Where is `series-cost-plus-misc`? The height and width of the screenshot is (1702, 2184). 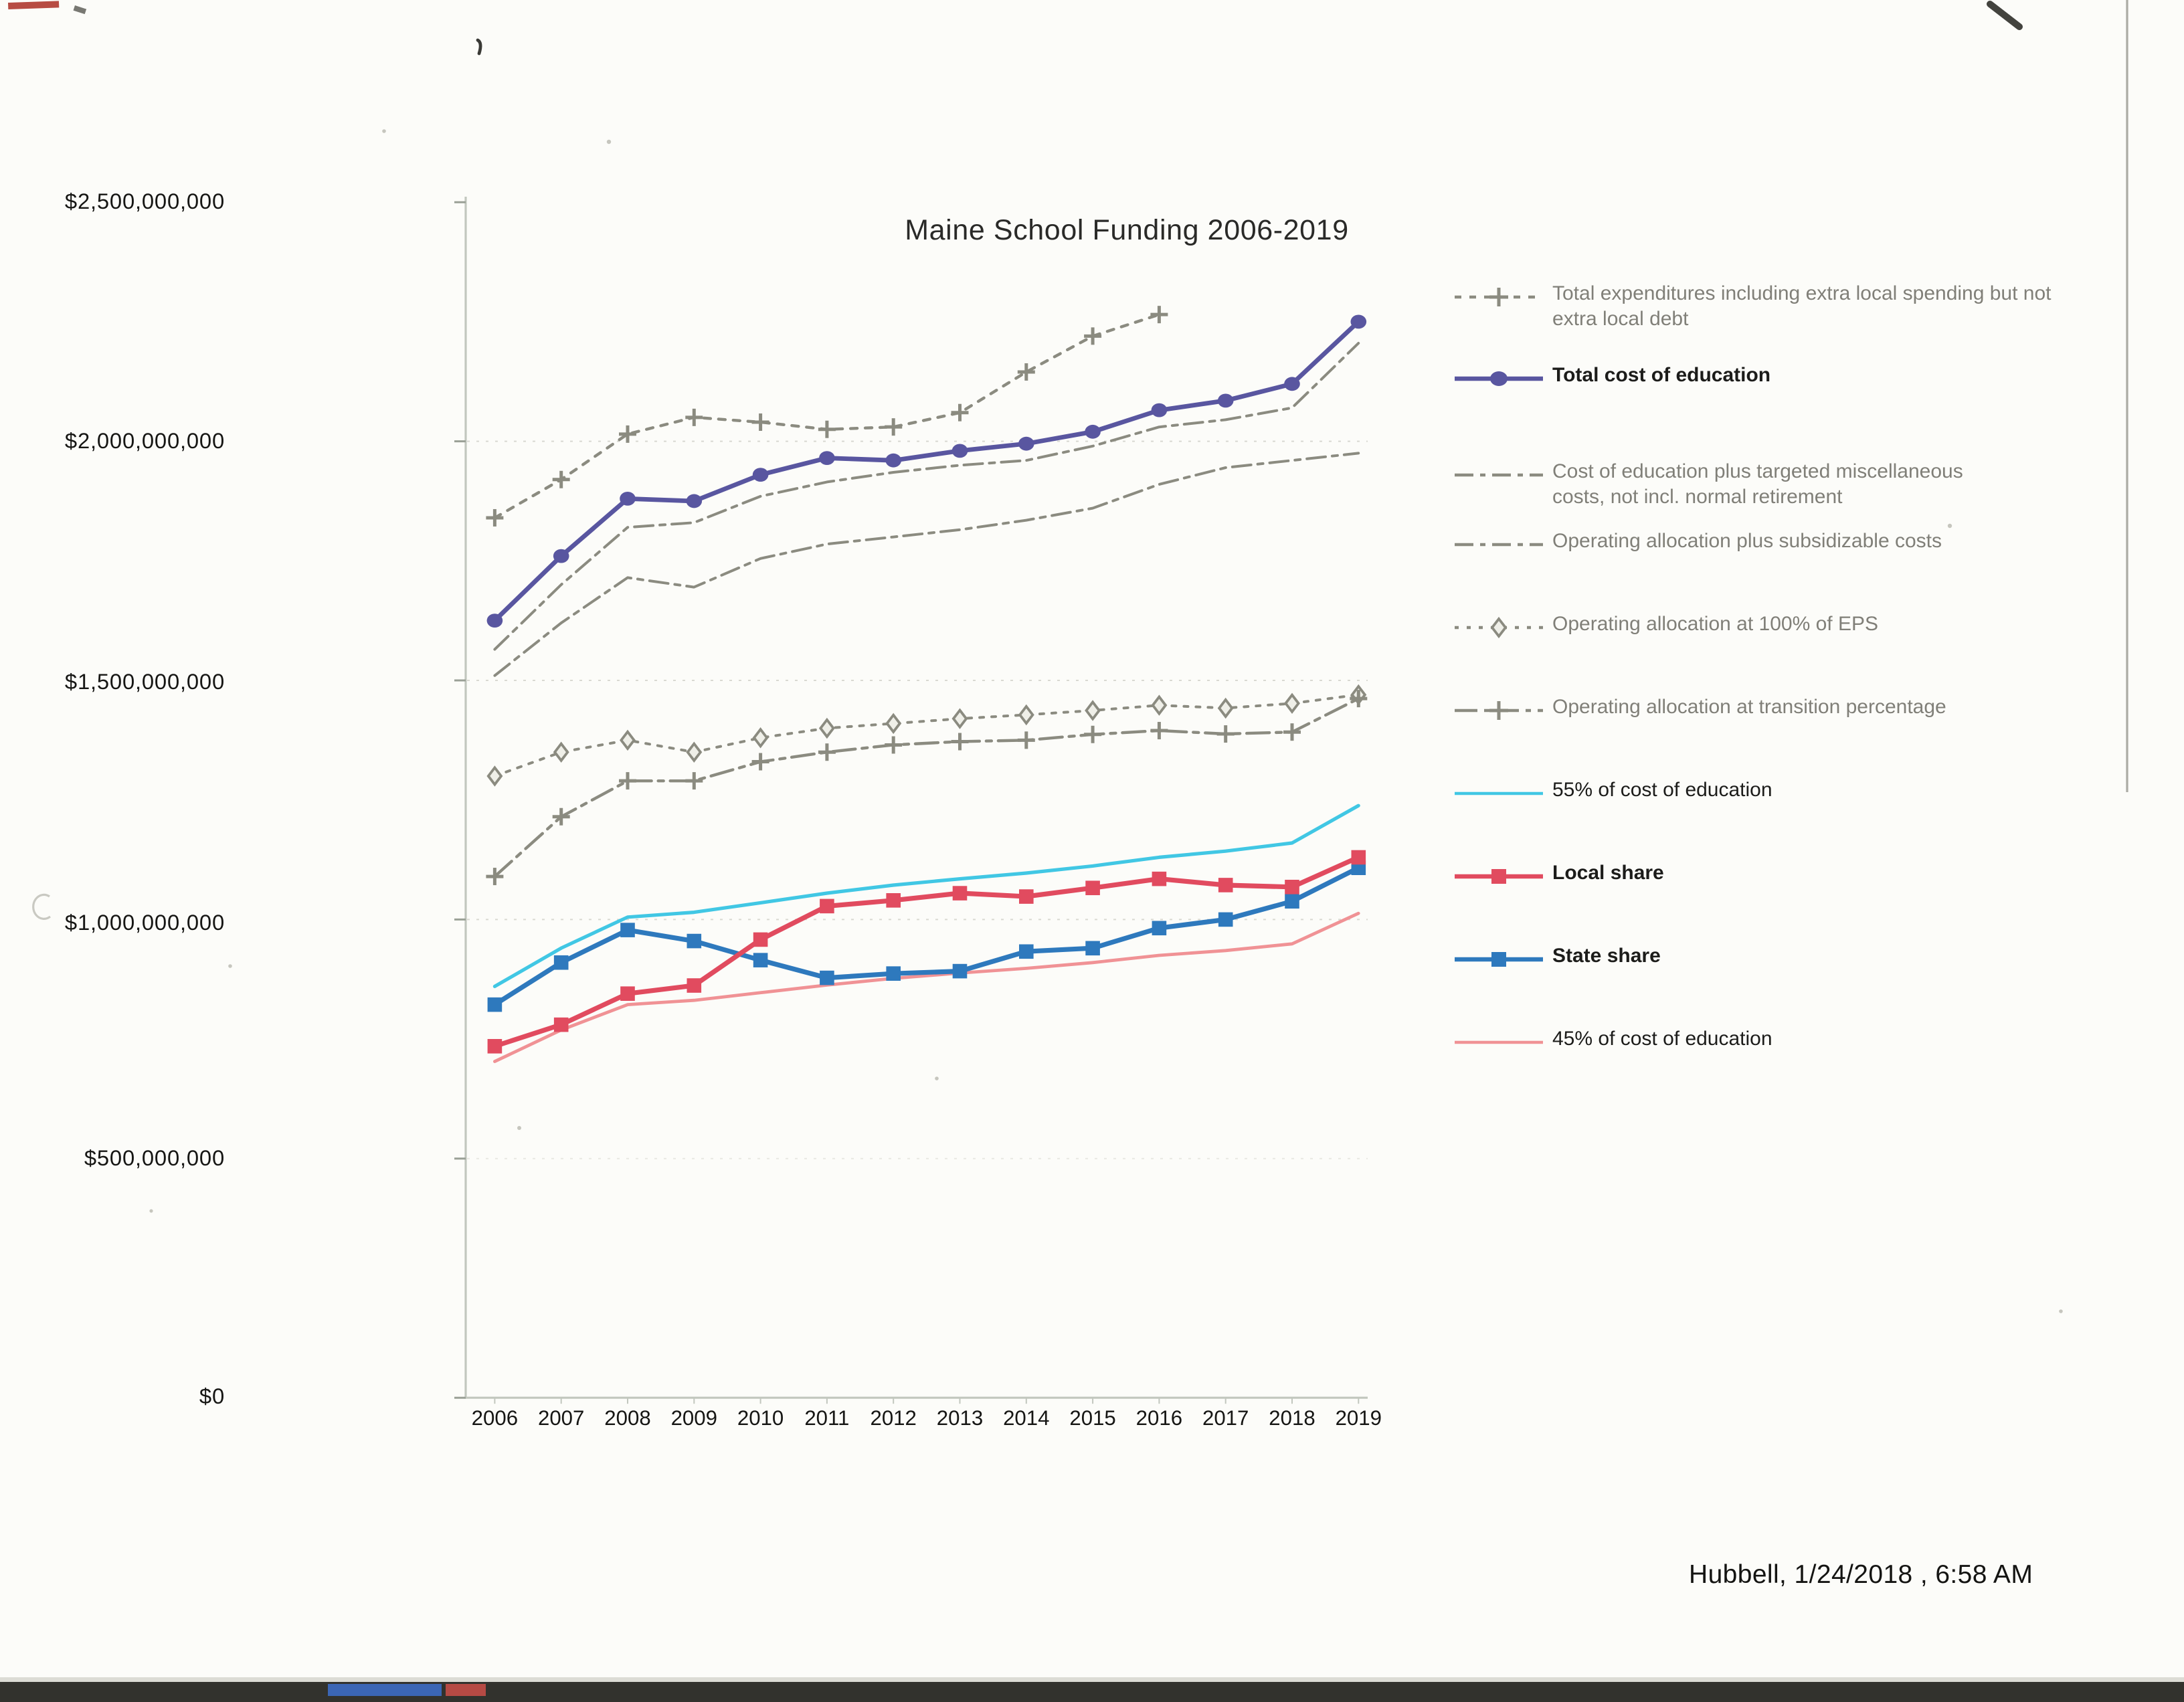
series-cost-plus-misc is located at coordinates (926, 496).